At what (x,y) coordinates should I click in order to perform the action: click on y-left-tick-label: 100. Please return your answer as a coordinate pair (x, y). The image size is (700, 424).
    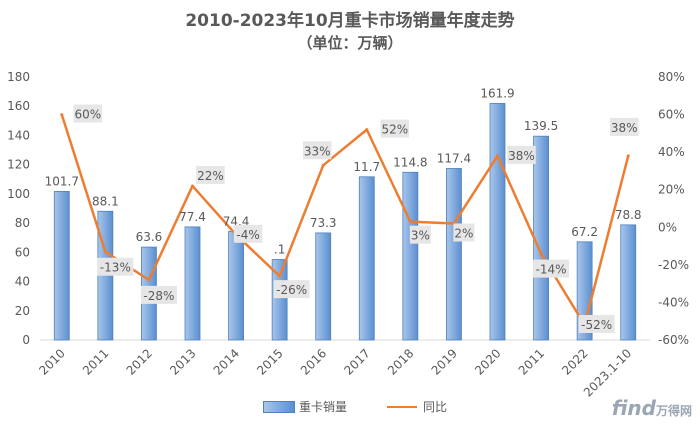
    Looking at the image, I should click on (18, 194).